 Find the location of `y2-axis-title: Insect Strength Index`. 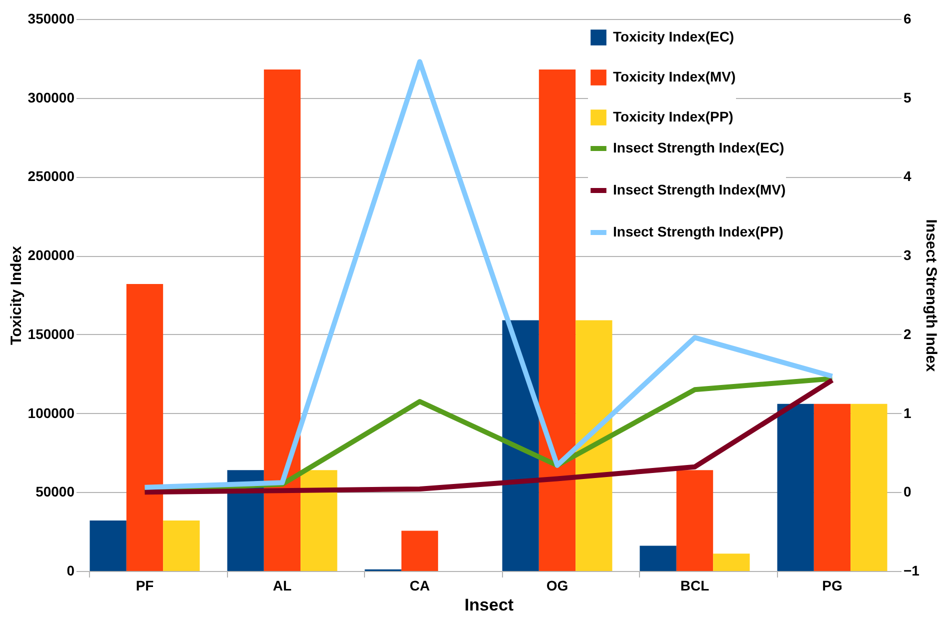

y2-axis-title: Insect Strength Index is located at coordinates (931, 295).